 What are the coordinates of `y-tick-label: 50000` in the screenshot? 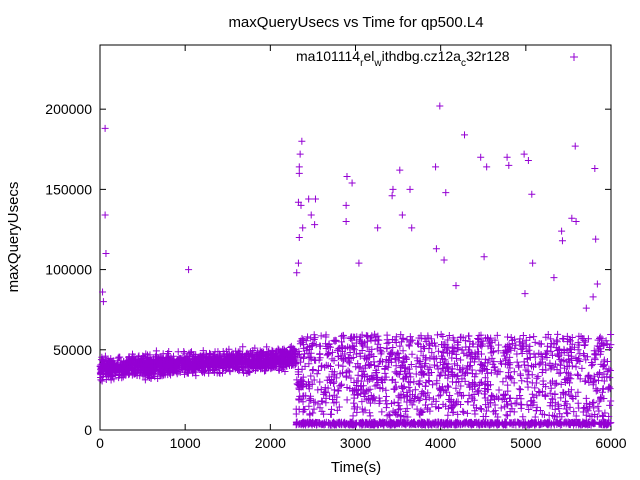 It's located at (72, 350).